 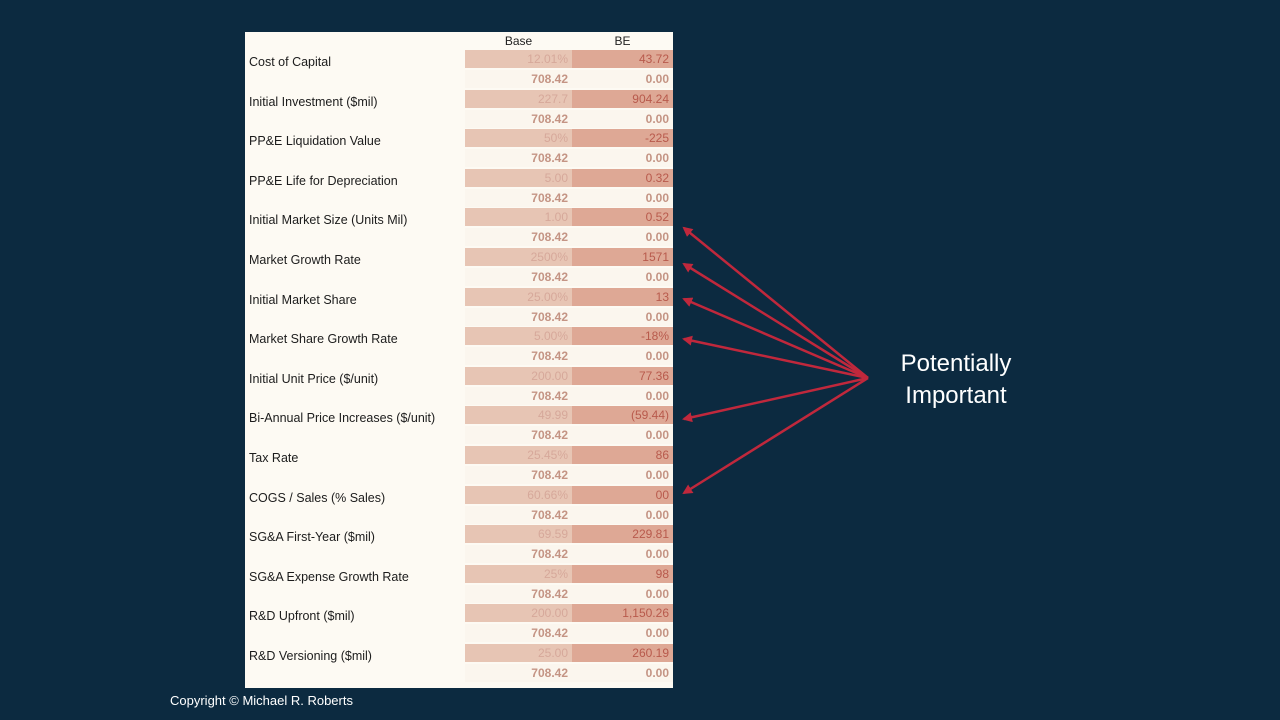 What do you see at coordinates (518, 653) in the screenshot?
I see `base-value-cell: 25.00` at bounding box center [518, 653].